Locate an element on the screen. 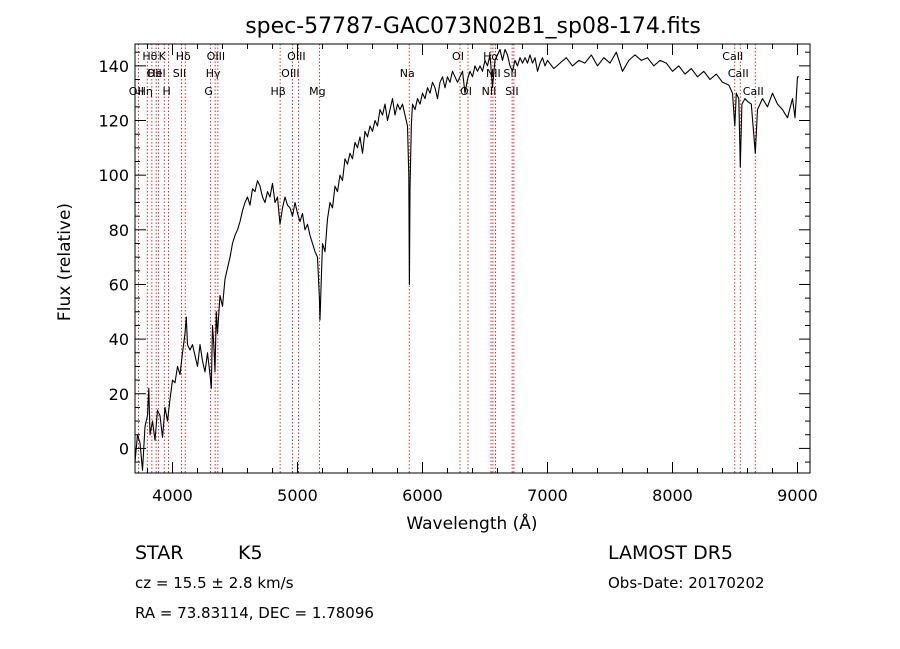  x-tick-label: 9000 is located at coordinates (797, 495).